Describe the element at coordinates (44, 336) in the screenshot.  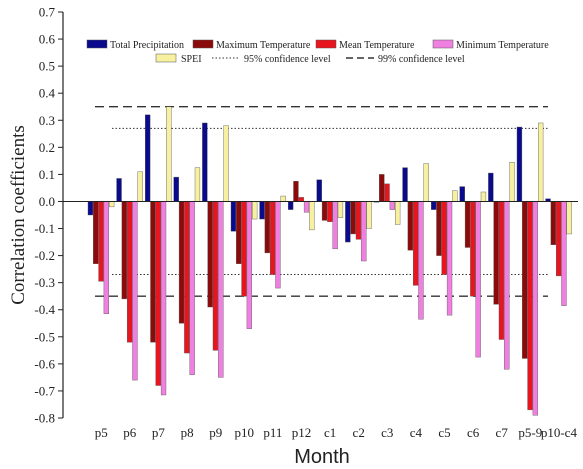
I see `y-tick-label: -0.5` at that location.